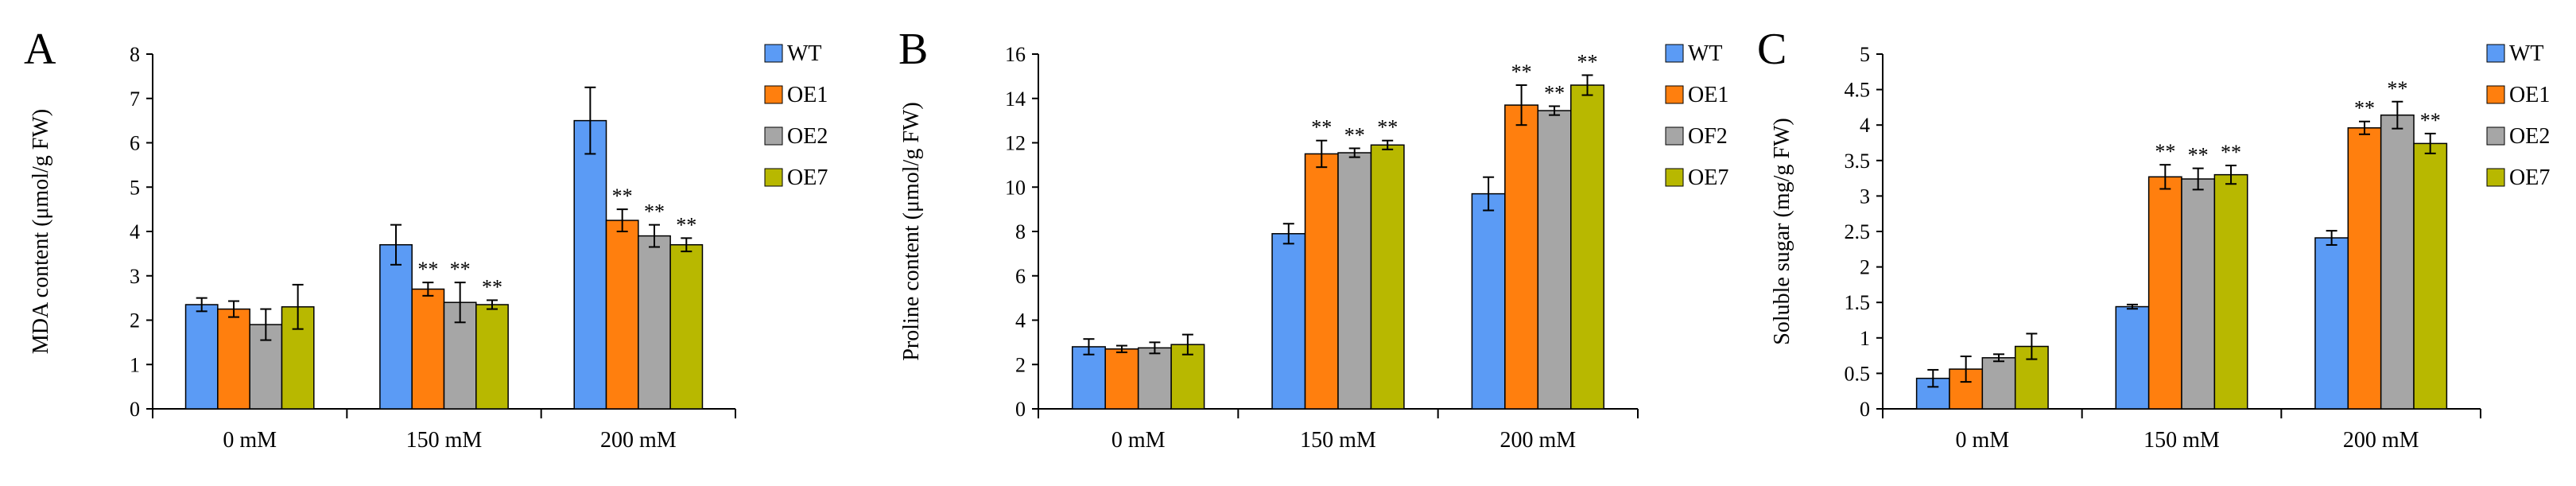 The height and width of the screenshot is (486, 2576). Describe the element at coordinates (1858, 90) in the screenshot. I see `y-tick-label: 4.5` at that location.